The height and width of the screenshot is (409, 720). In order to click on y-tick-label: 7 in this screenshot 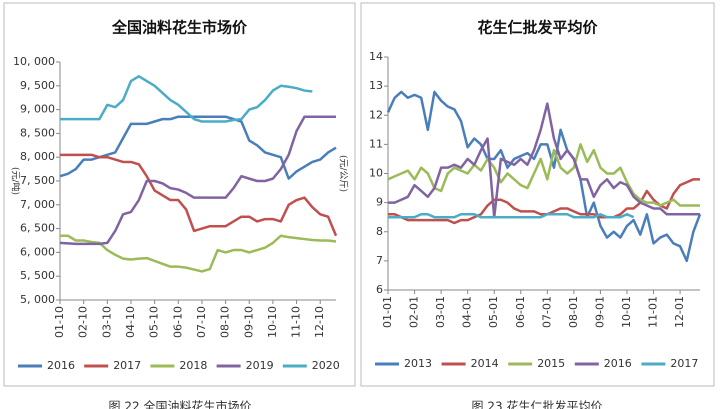, I will do `click(379, 260)`.